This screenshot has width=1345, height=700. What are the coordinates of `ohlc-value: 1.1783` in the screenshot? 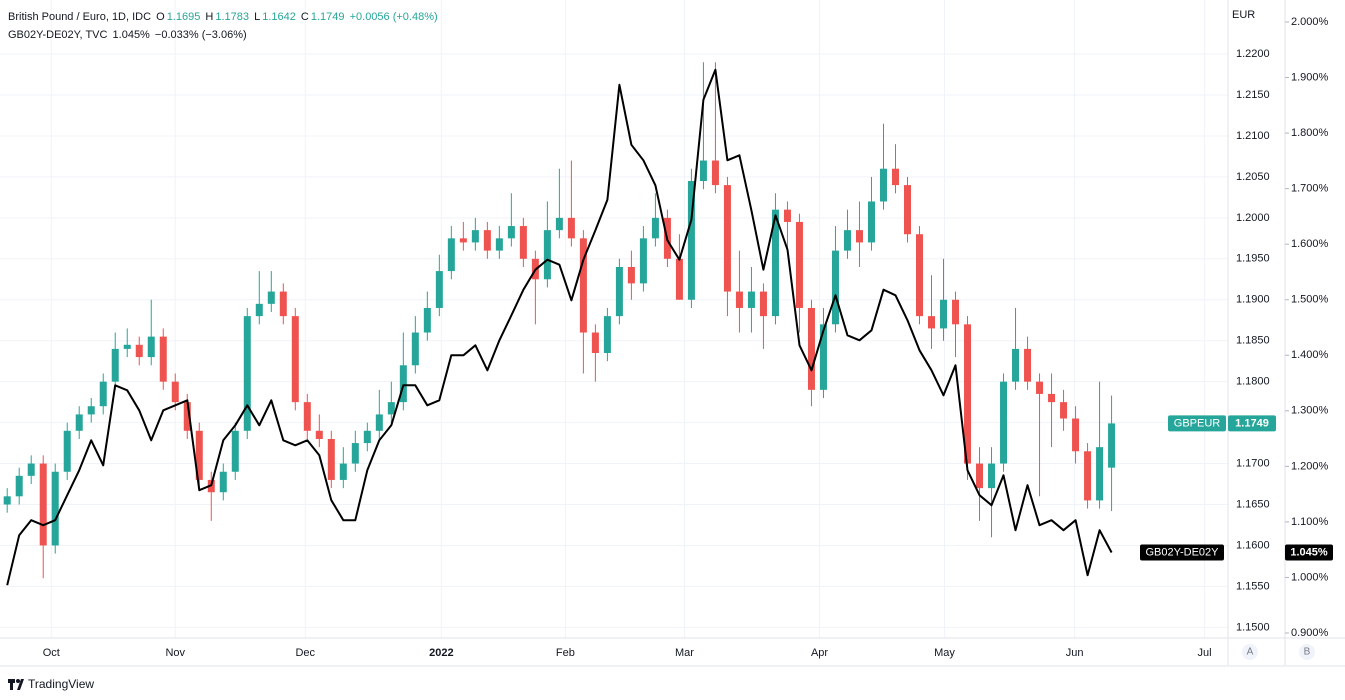 It's located at (232, 17).